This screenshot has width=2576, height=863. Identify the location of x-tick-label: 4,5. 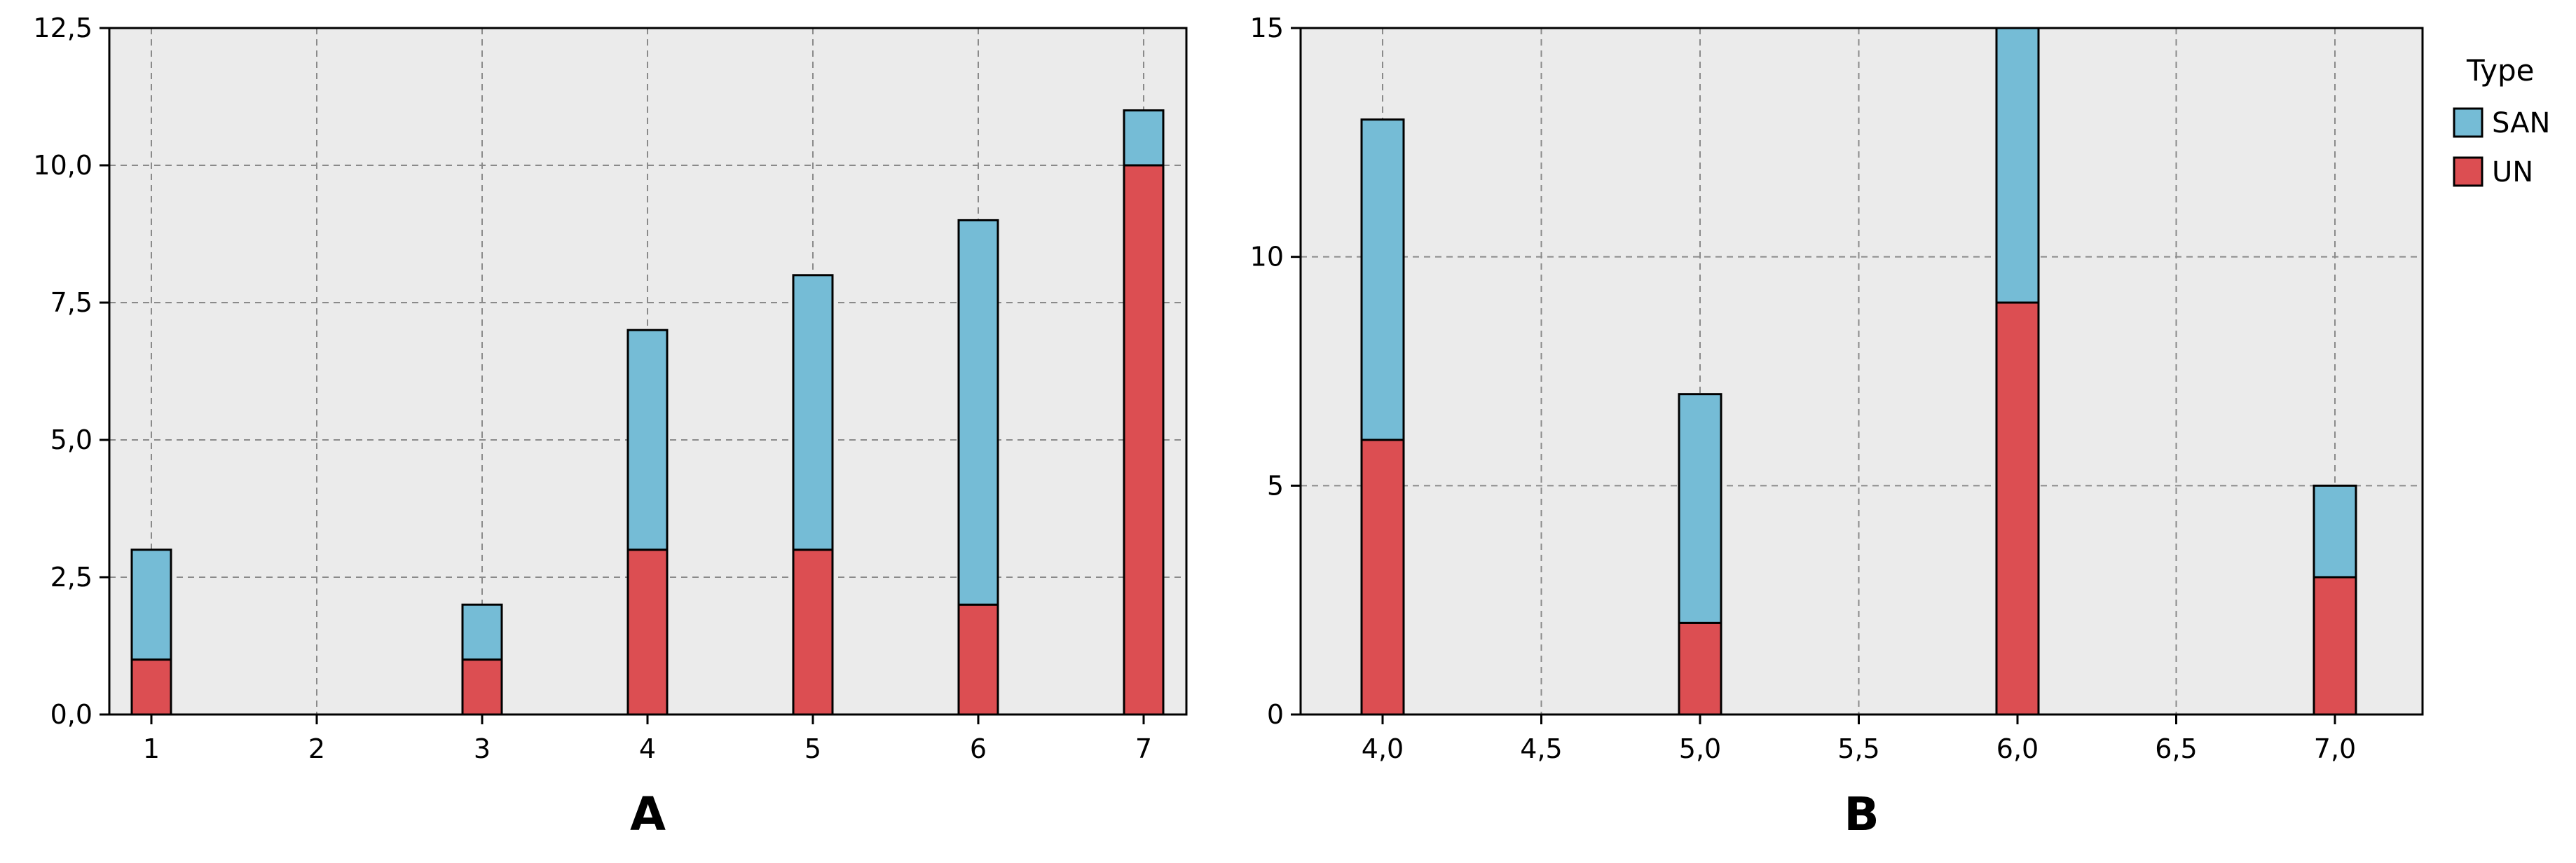
(1541, 748).